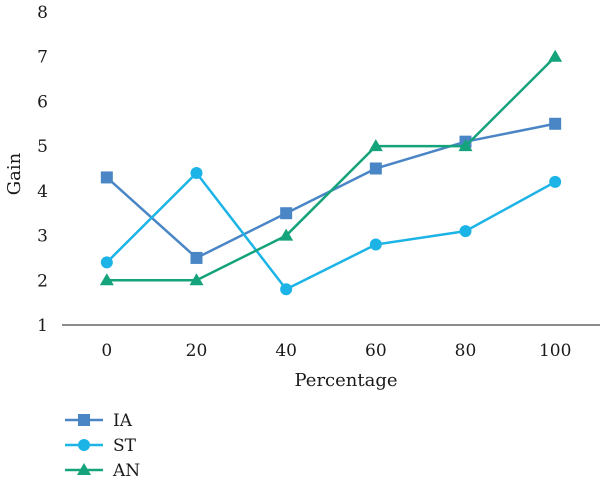 Image resolution: width=600 pixels, height=487 pixels. I want to click on x-tick-label: 100, so click(555, 351).